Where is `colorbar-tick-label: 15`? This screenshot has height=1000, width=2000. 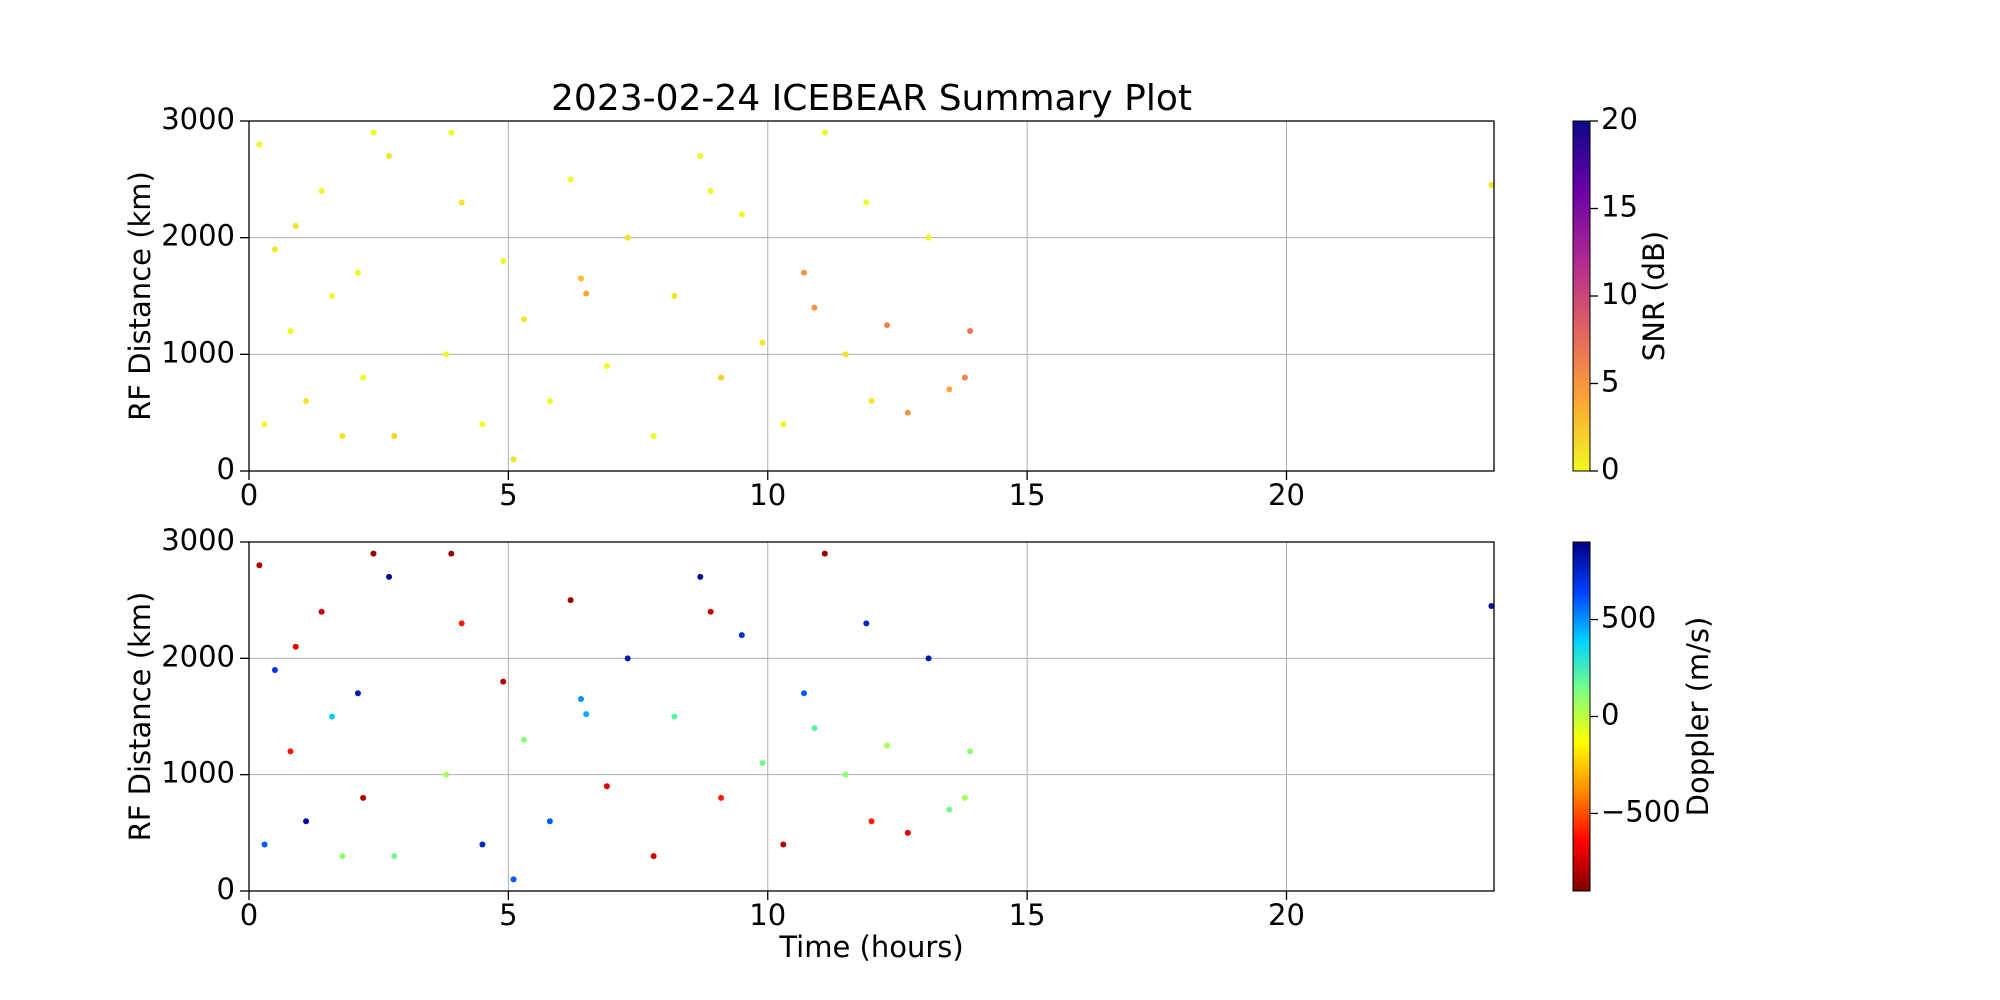
colorbar-tick-label: 15 is located at coordinates (1619, 207).